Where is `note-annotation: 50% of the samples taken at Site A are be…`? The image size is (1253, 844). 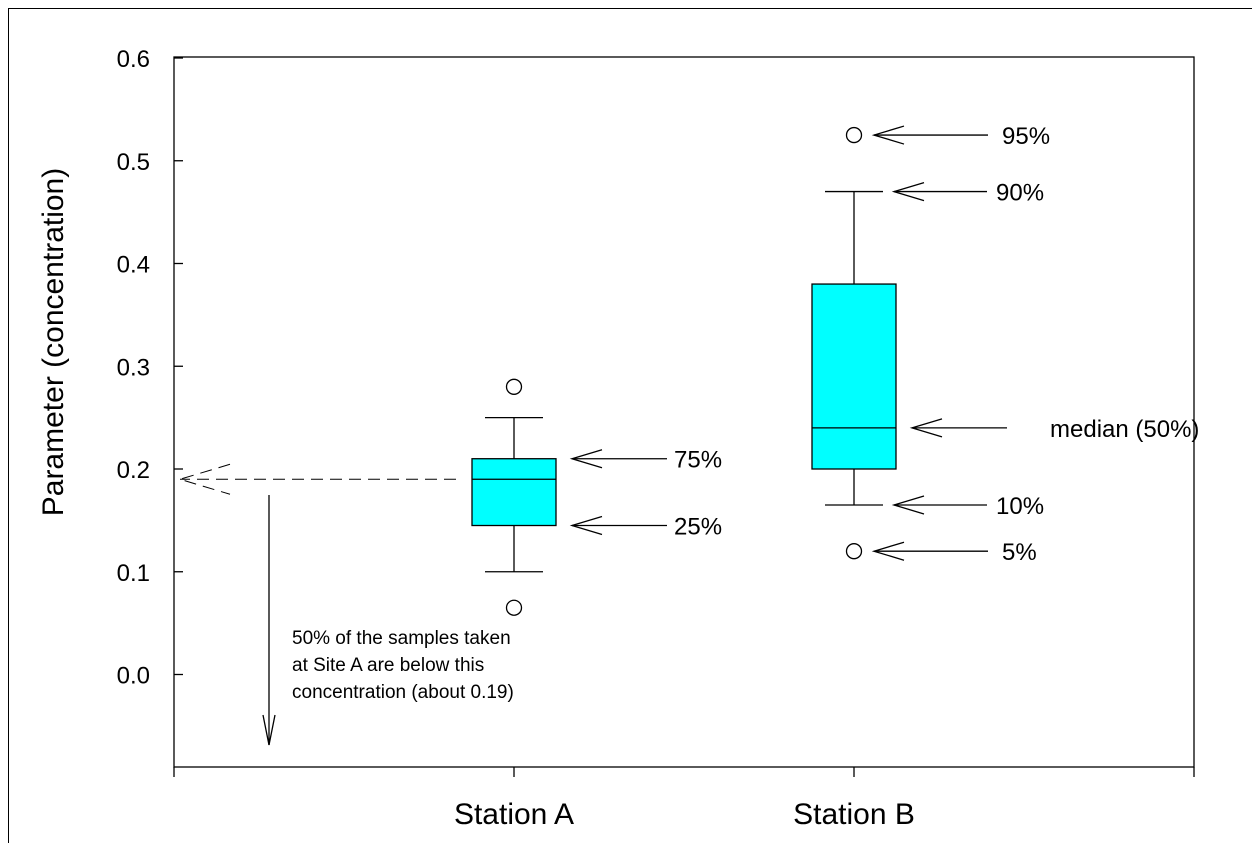 note-annotation: 50% of the samples taken at Site A are be… is located at coordinates (388, 620).